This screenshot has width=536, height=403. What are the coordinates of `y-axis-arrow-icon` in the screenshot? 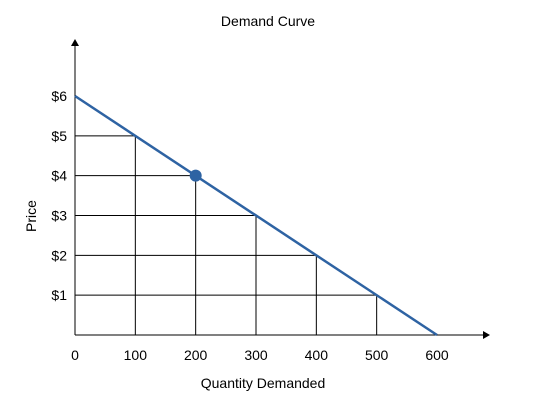 It's located at (75, 42).